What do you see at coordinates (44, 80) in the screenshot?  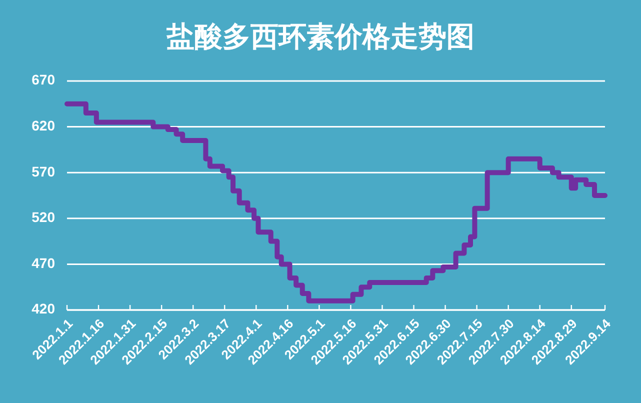 I see `y-tick-label: 670` at bounding box center [44, 80].